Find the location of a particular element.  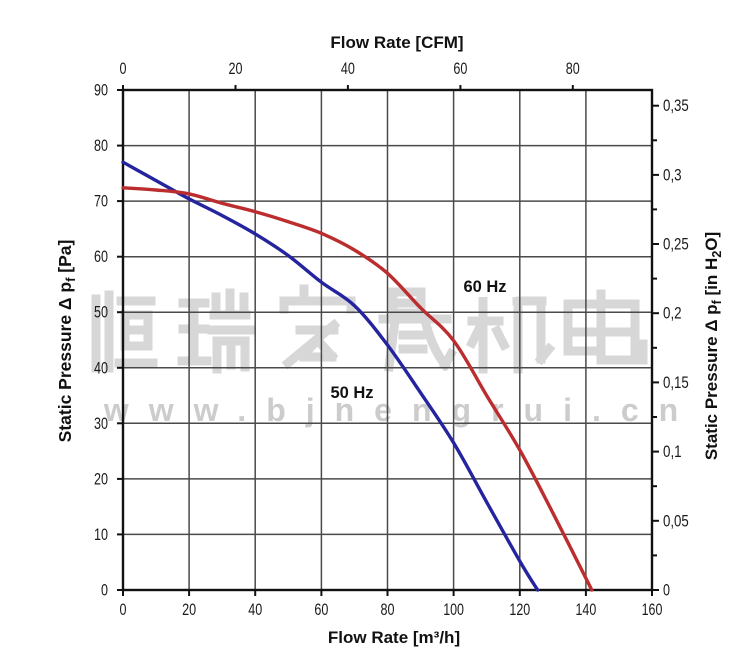

svg-text: Flow Rate [CFM] is located at coordinates (396, 42).